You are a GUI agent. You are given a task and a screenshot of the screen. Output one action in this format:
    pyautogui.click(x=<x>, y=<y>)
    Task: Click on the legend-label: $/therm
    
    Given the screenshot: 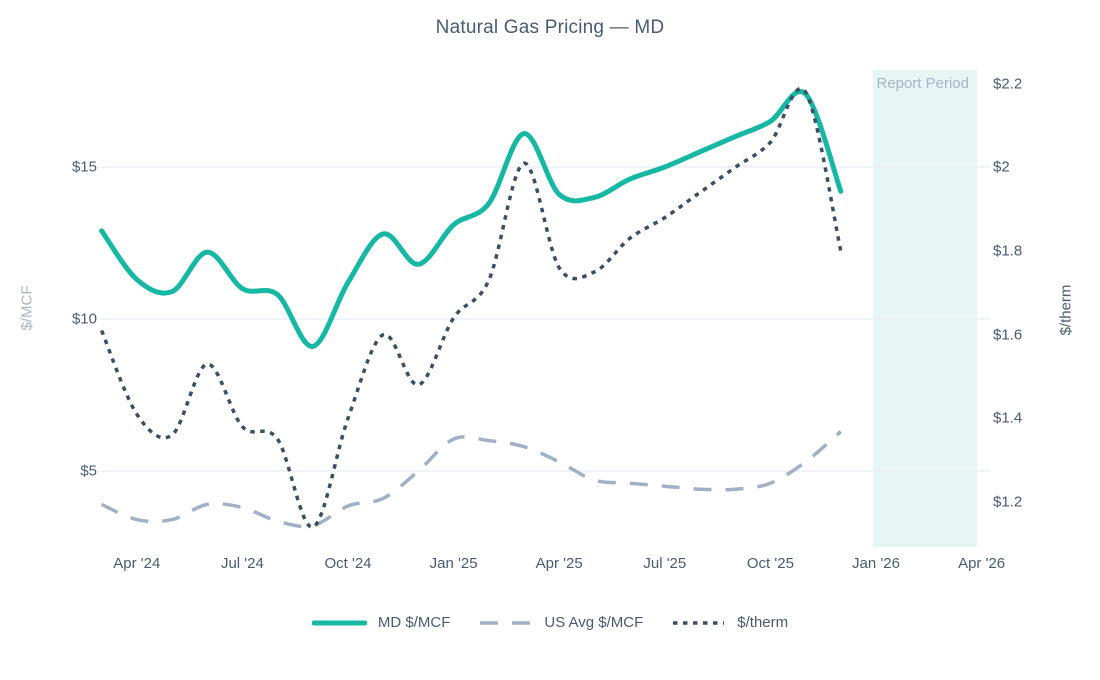 What is the action you would take?
    pyautogui.click(x=763, y=622)
    